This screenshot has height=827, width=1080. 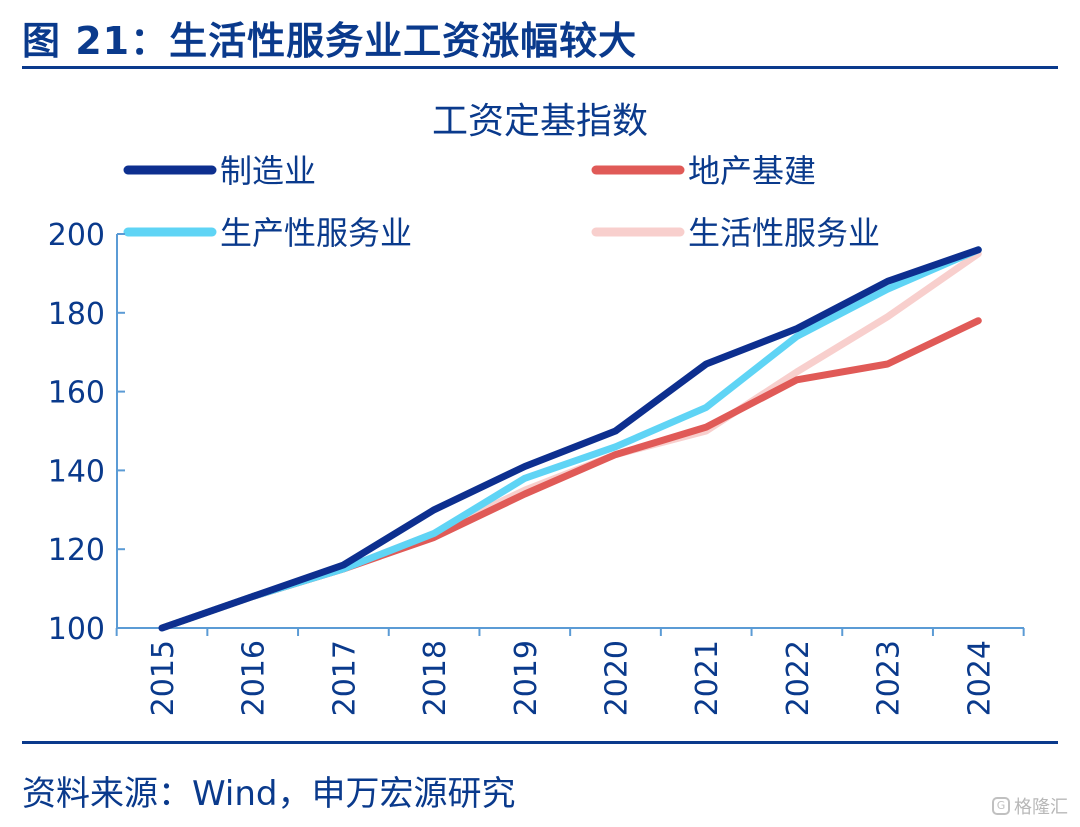 I want to click on chart-title: 工资定基指数, so click(x=540, y=121).